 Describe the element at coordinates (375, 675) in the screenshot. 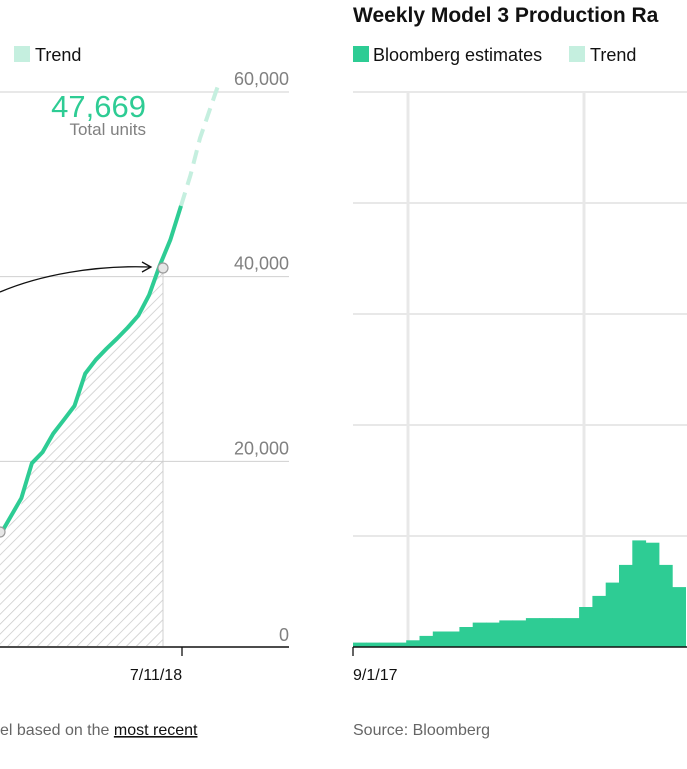

I see `right-x-tick-label: 9/1/17` at that location.